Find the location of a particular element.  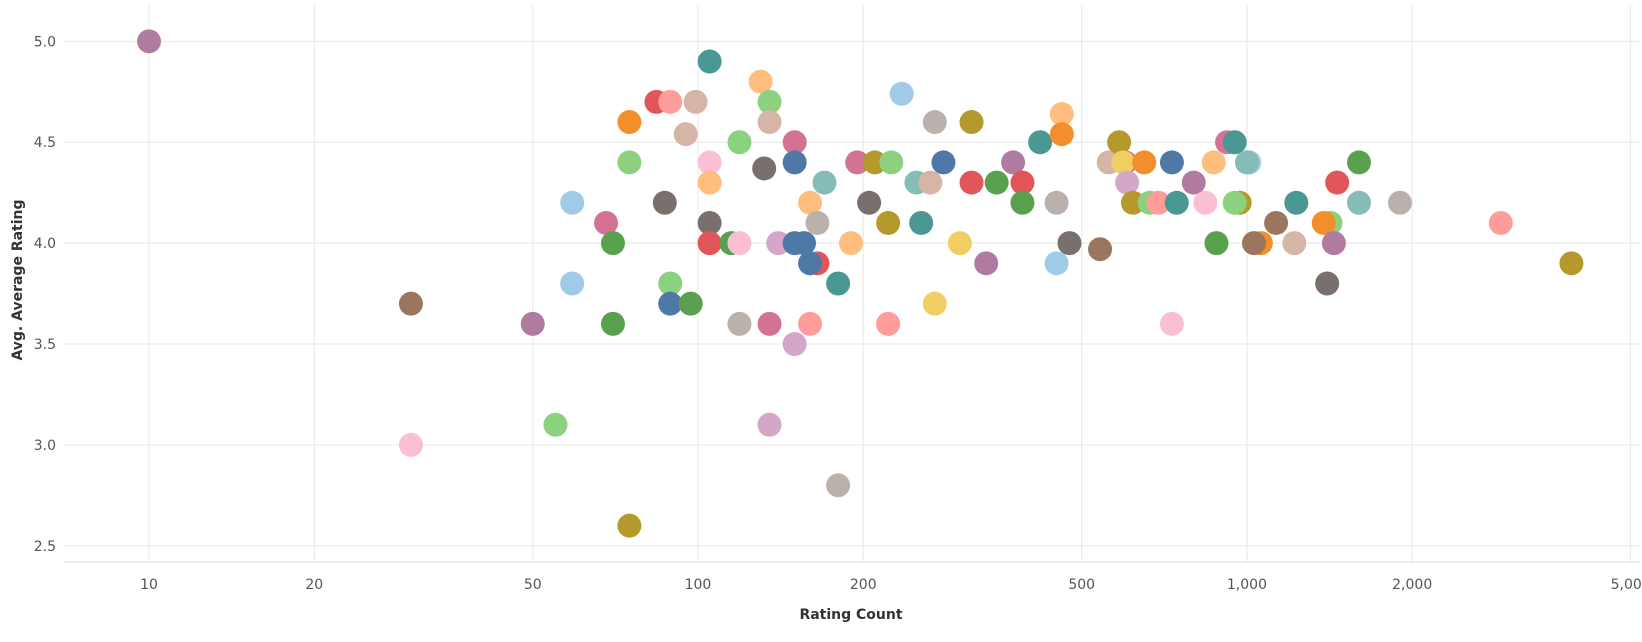

y-axis-title: Avg. Average Rating is located at coordinates (18, 279).